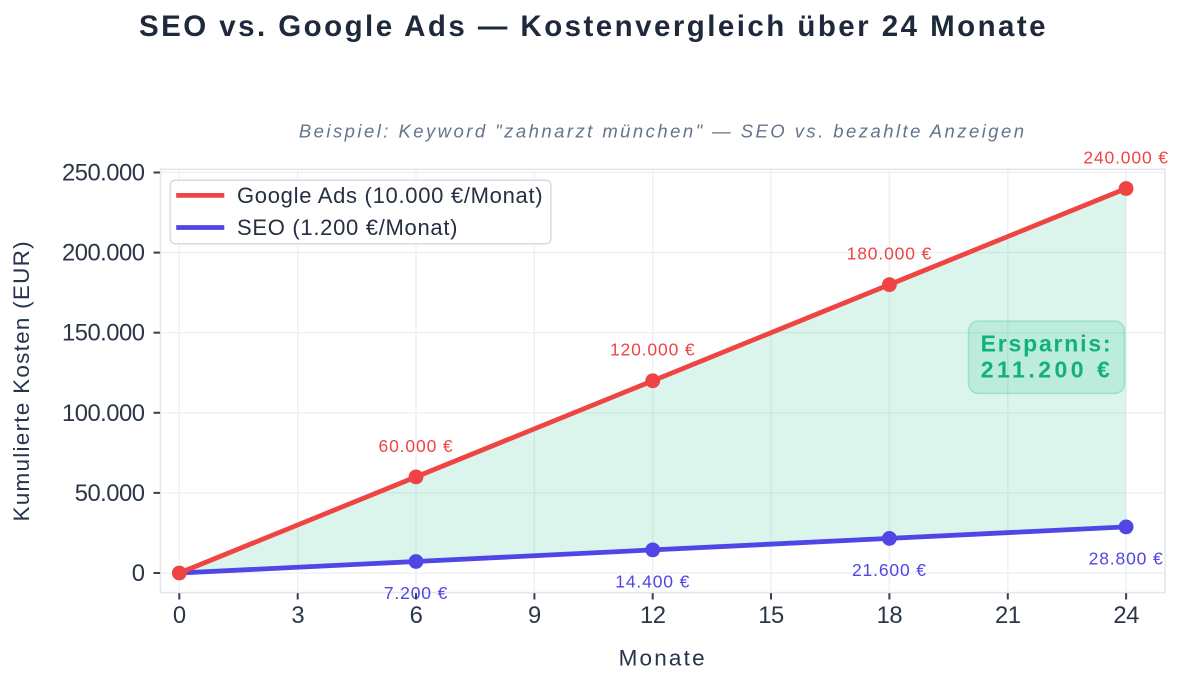  What do you see at coordinates (652, 581) in the screenshot?
I see `svg-text: 14.400 €` at bounding box center [652, 581].